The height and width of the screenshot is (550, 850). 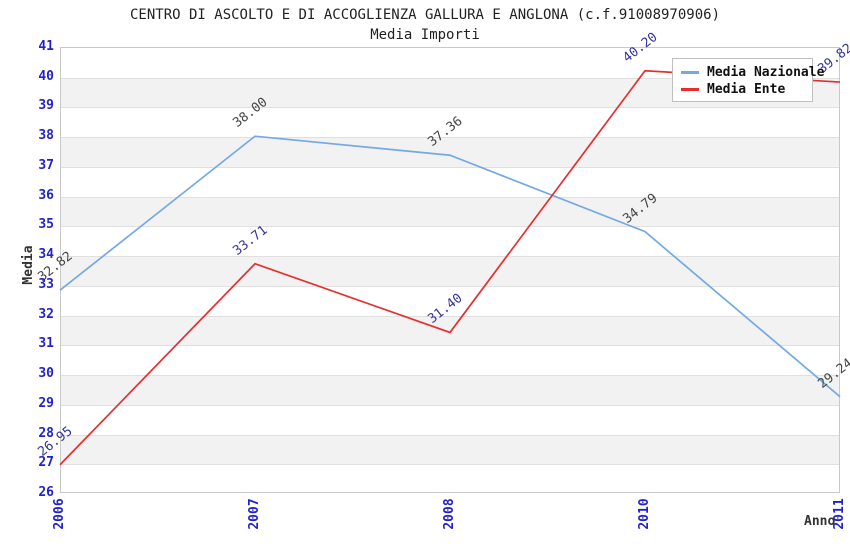 I want to click on x-tick-label: 2010, so click(x=644, y=514).